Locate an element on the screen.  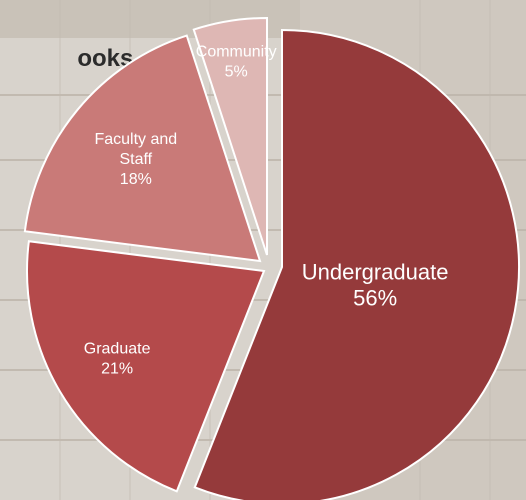
slice-name: Staff is located at coordinates (136, 159).